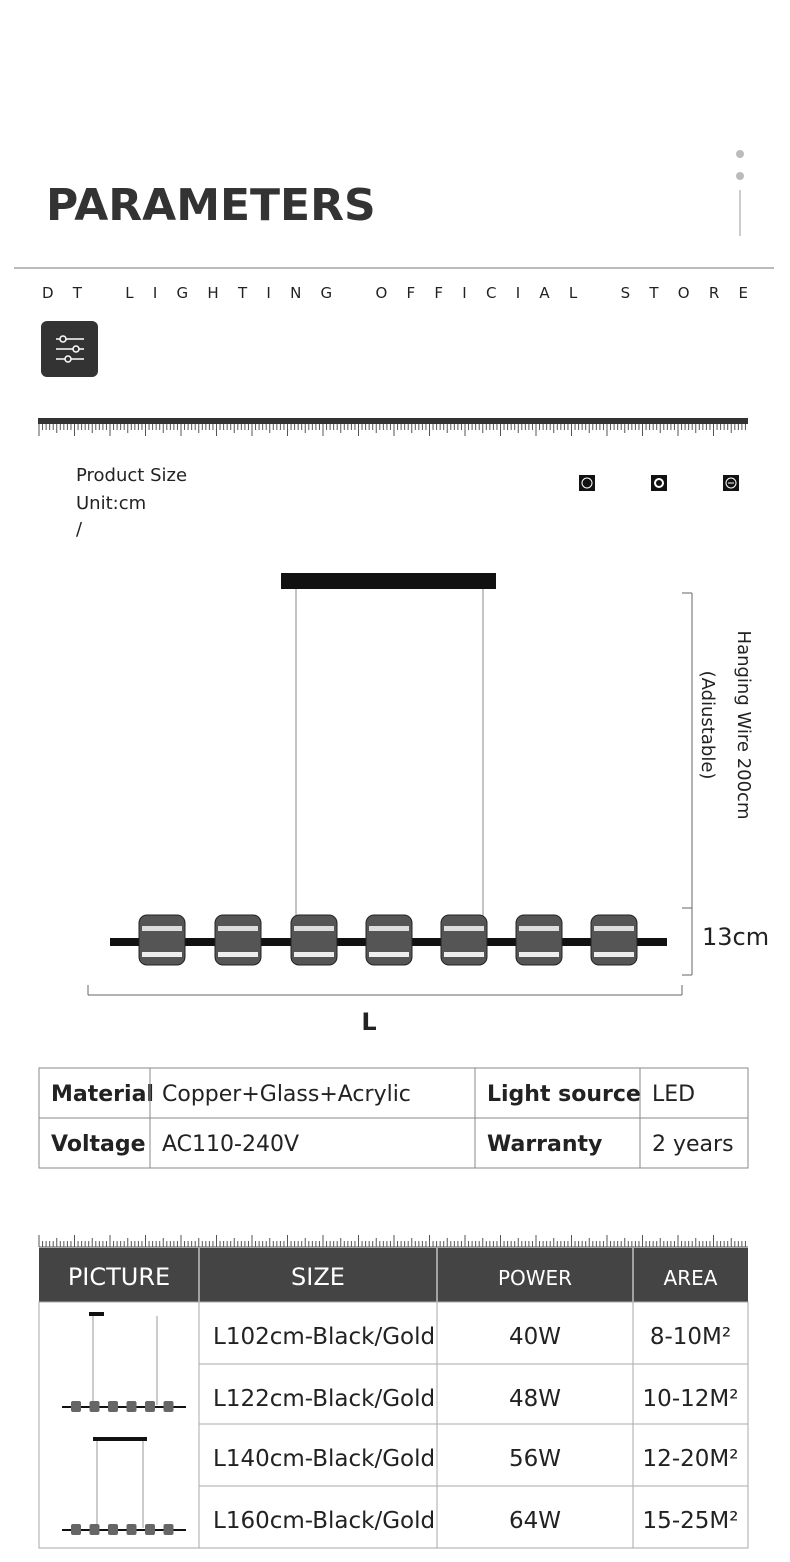 This screenshot has height=1562, width=790. I want to click on spec-value: AC110-240V, so click(230, 1144).